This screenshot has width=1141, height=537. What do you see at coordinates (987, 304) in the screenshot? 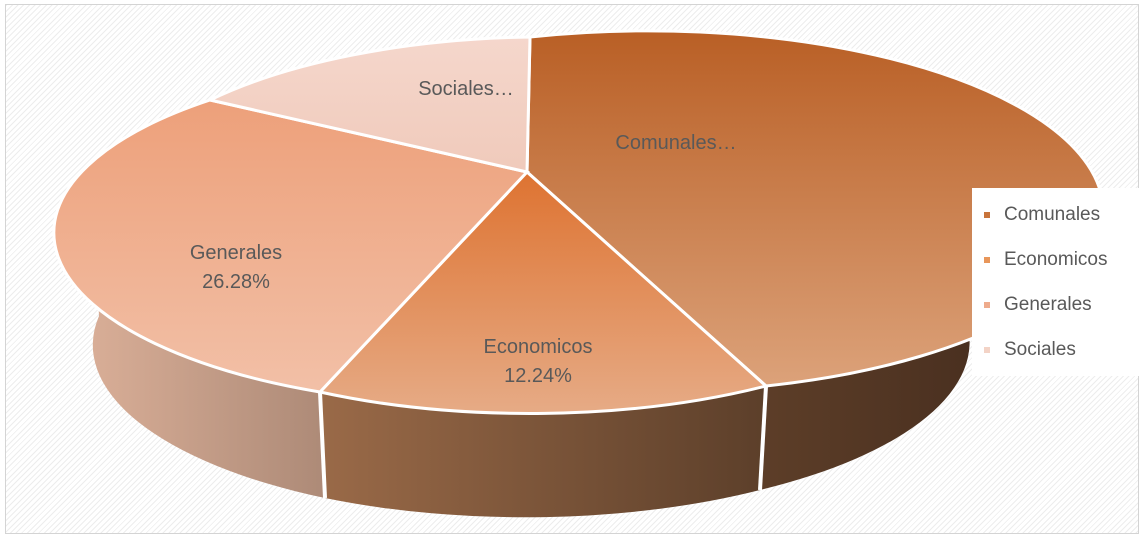
I see `legend-swatch-generales` at bounding box center [987, 304].